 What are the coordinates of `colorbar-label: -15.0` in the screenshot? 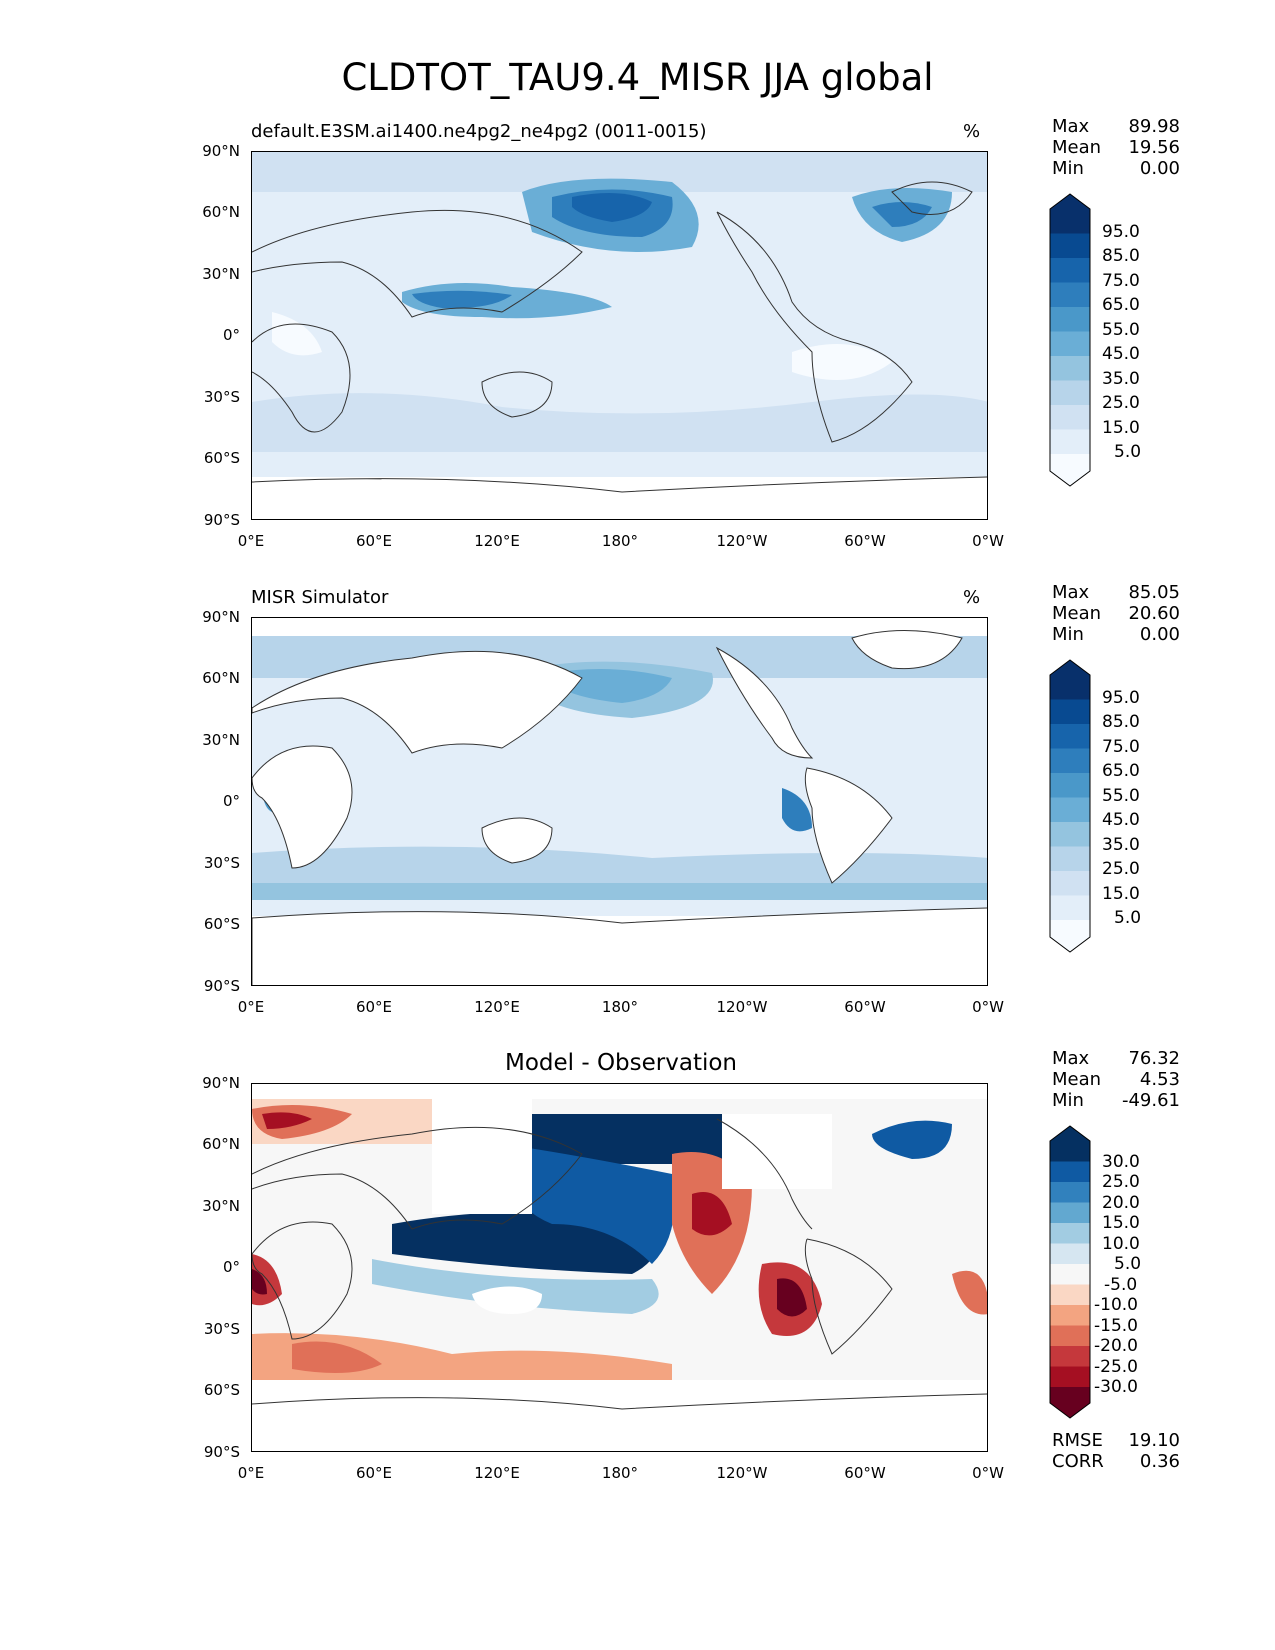 It's located at (1116, 1326).